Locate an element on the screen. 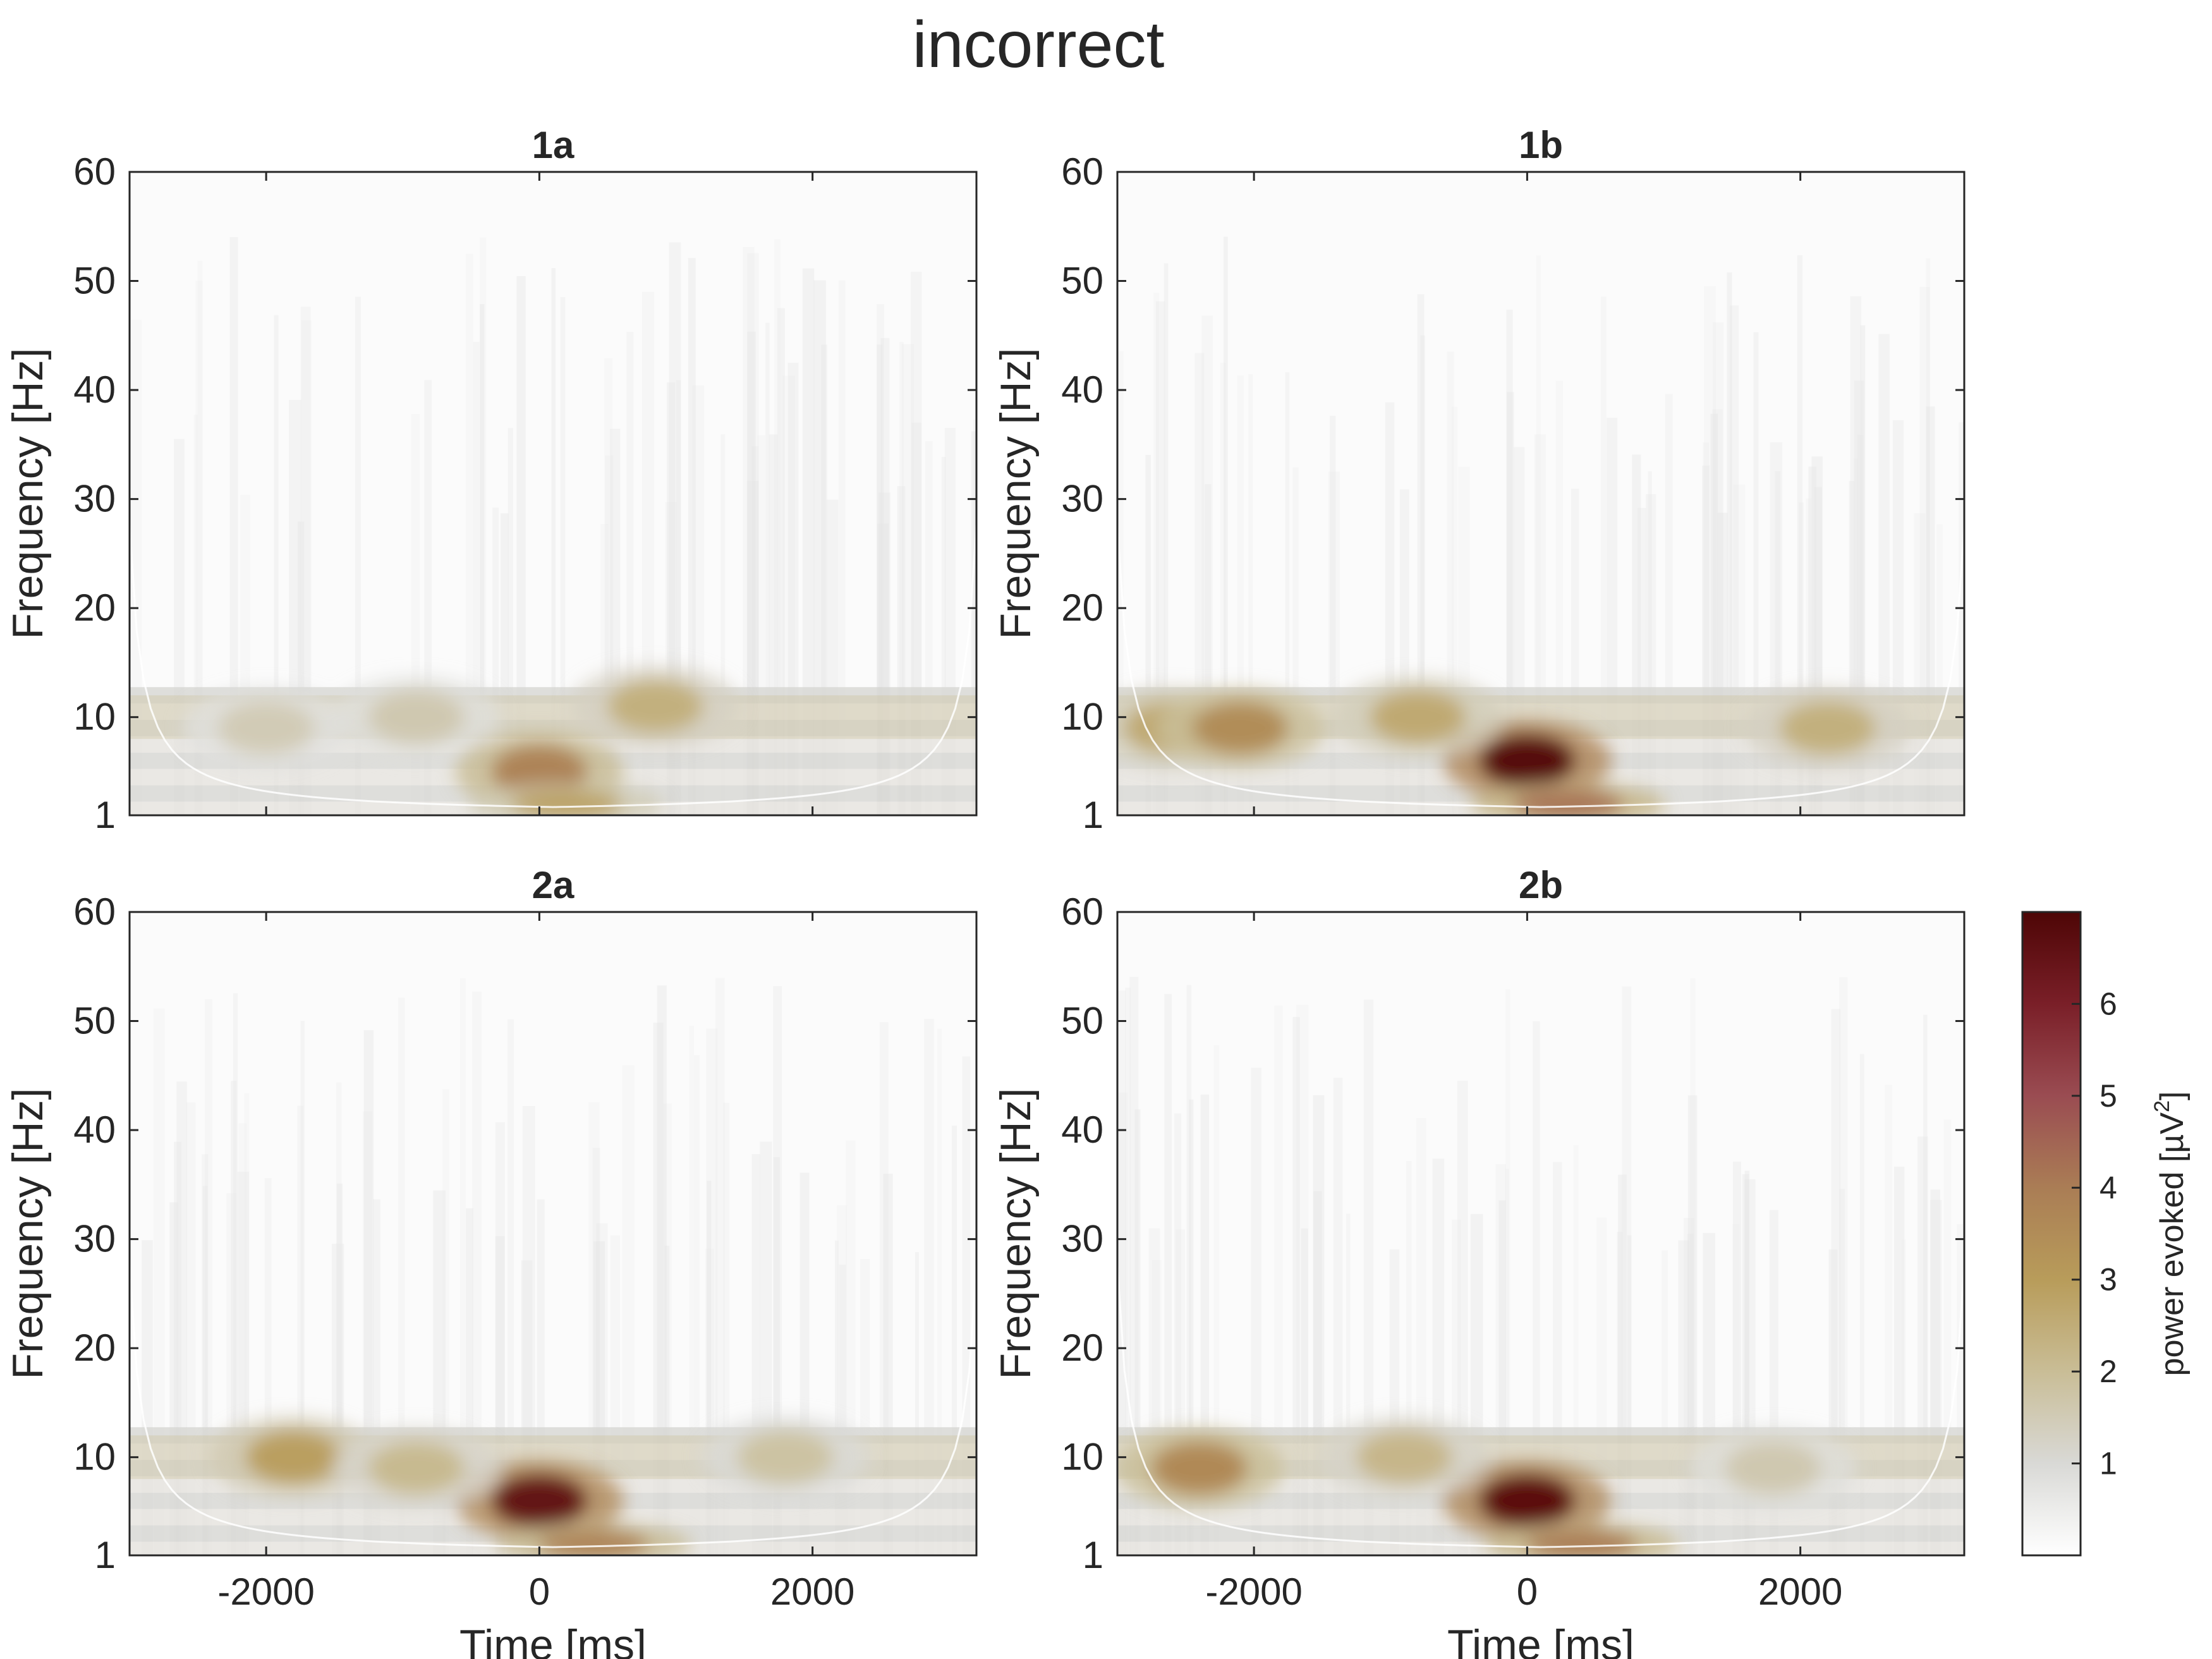  colorbar-tick-label: 6 is located at coordinates (2108, 1004).